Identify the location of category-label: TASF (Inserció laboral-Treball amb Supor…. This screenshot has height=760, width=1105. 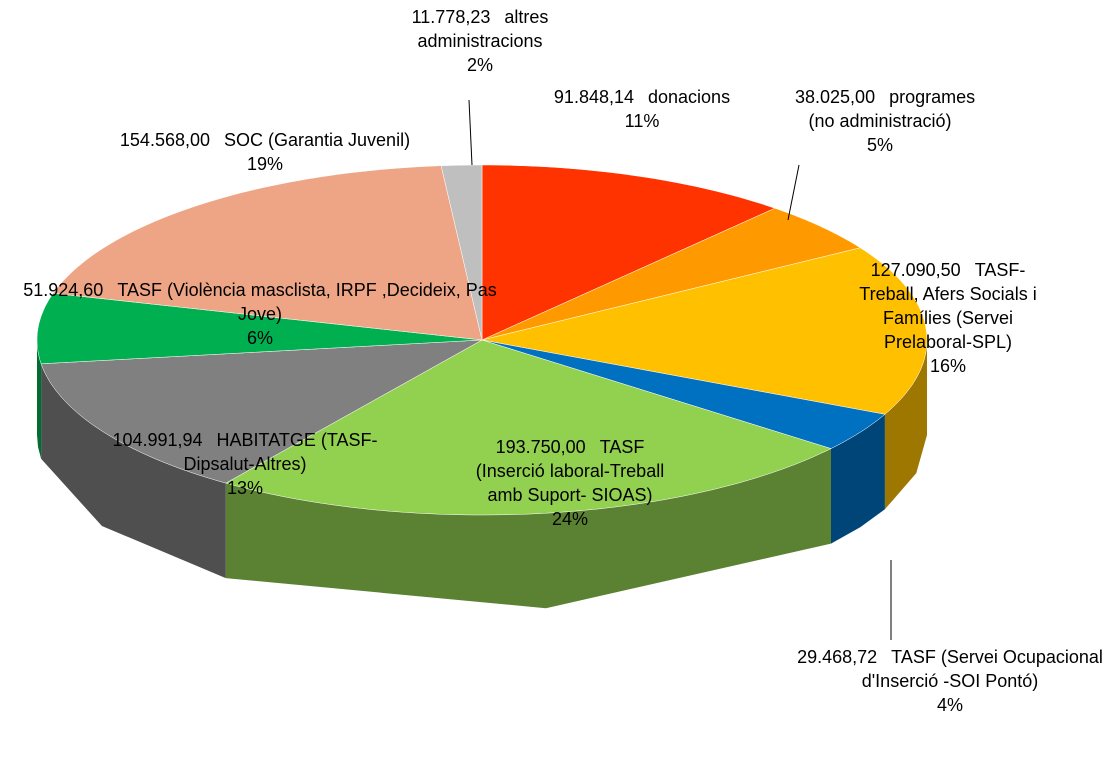
(570, 471).